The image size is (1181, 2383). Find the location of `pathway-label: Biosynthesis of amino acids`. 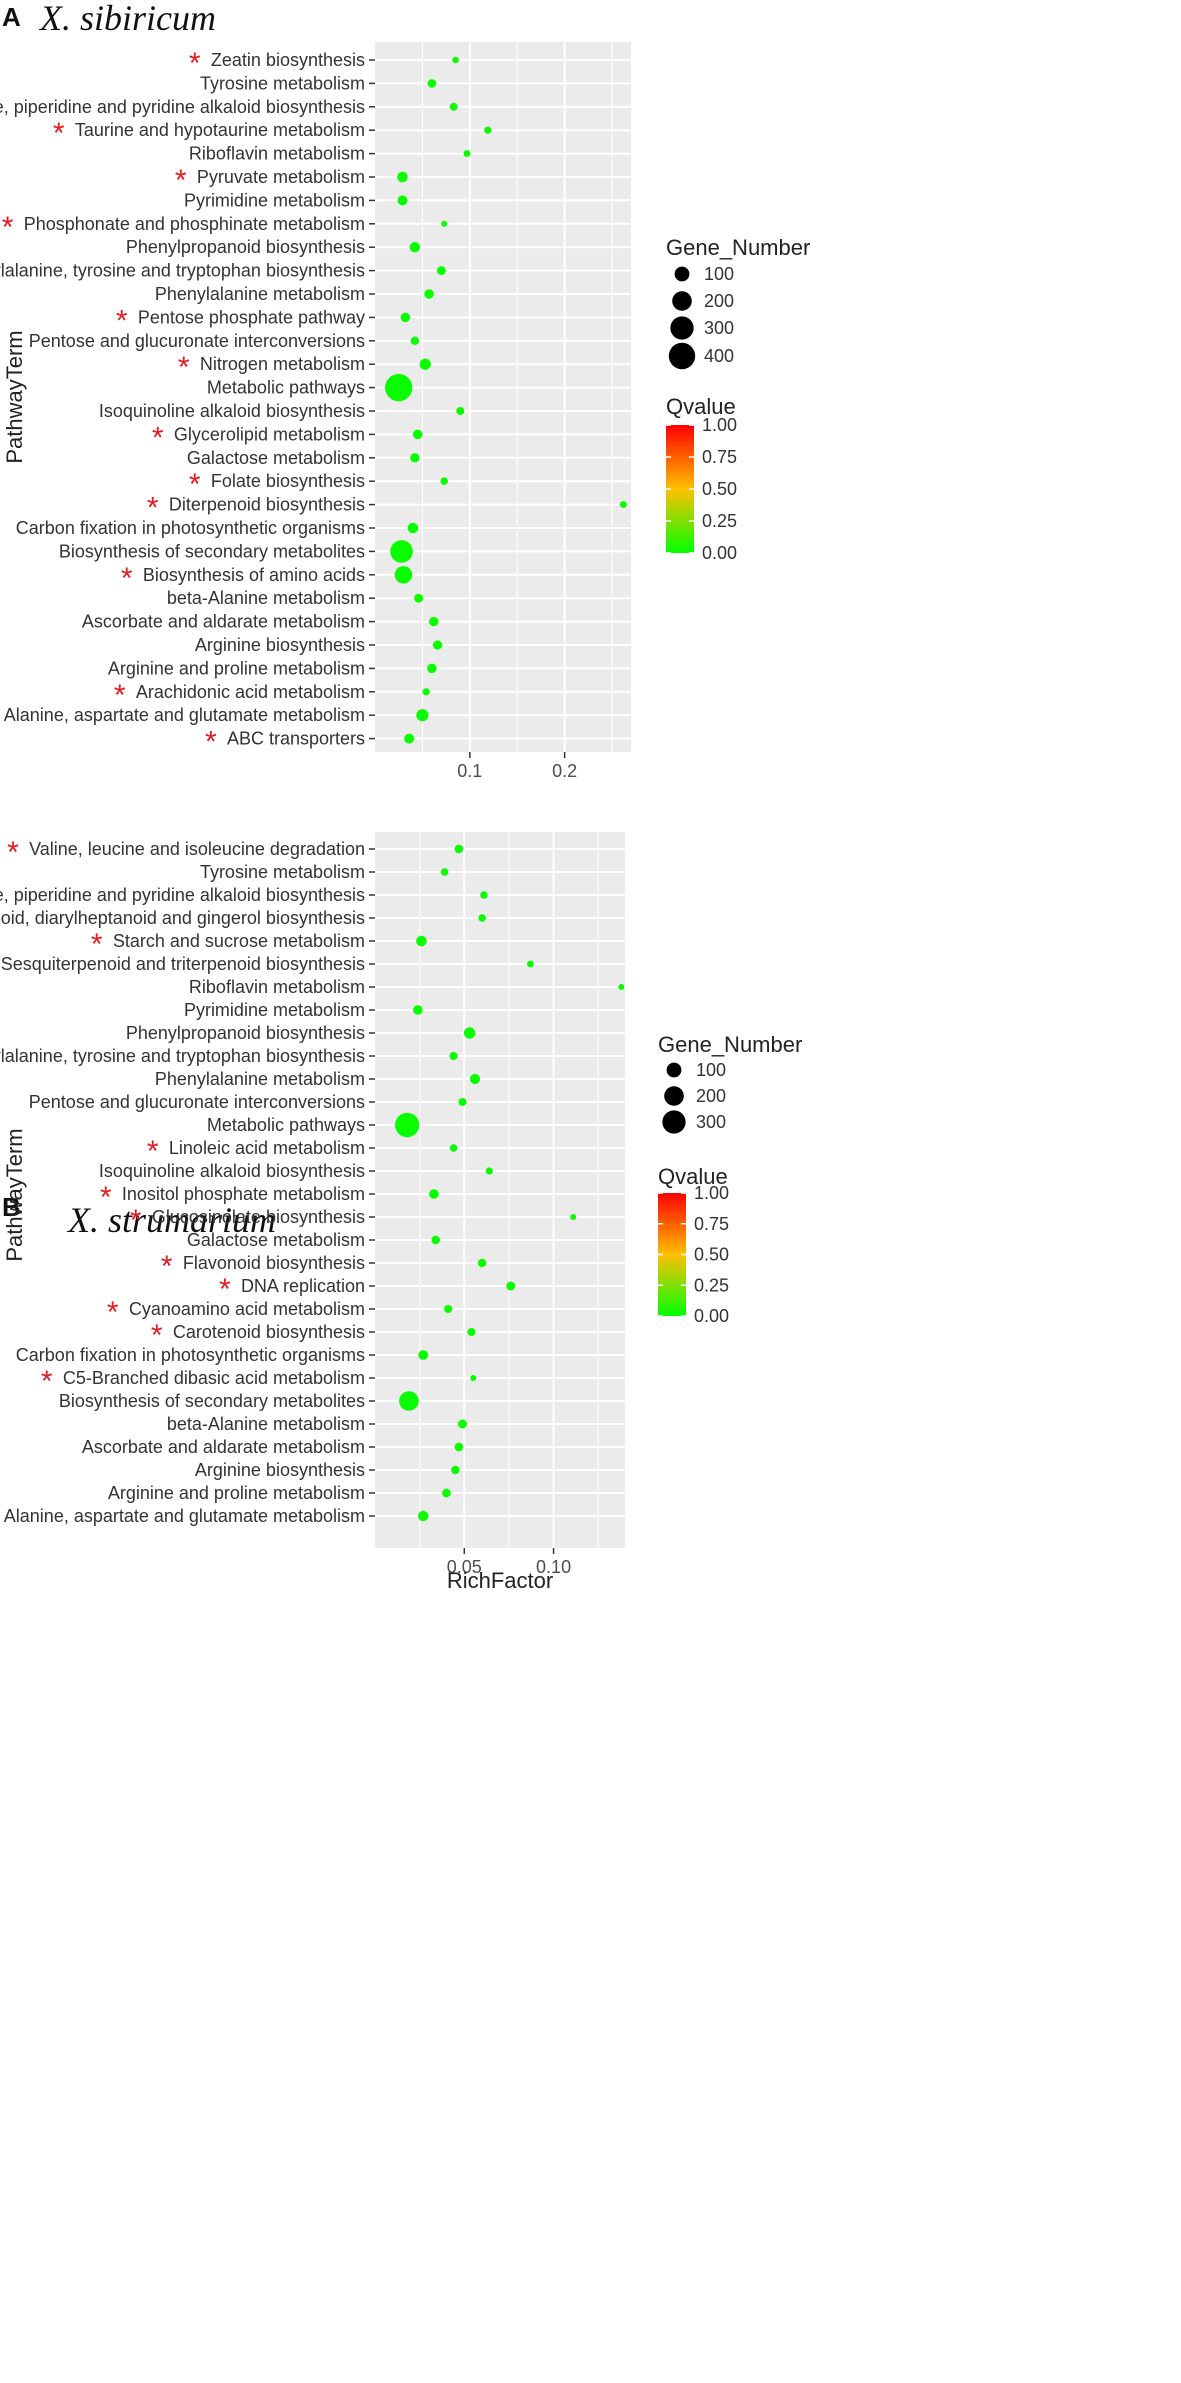

pathway-label: Biosynthesis of amino acids is located at coordinates (254, 575).